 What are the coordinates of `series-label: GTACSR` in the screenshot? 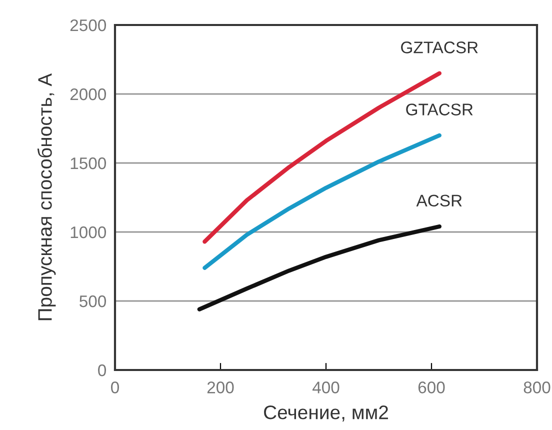 It's located at (439, 110).